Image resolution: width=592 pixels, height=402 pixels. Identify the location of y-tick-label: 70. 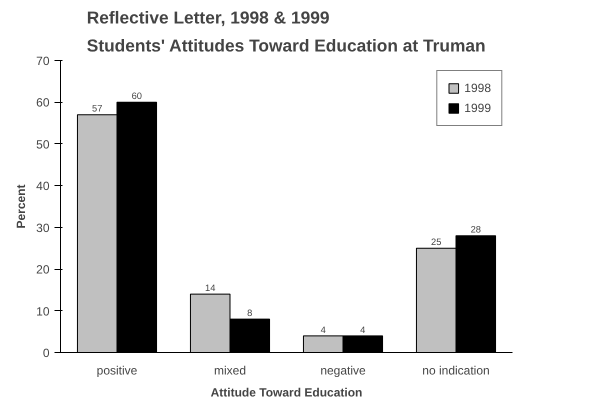
(43, 61).